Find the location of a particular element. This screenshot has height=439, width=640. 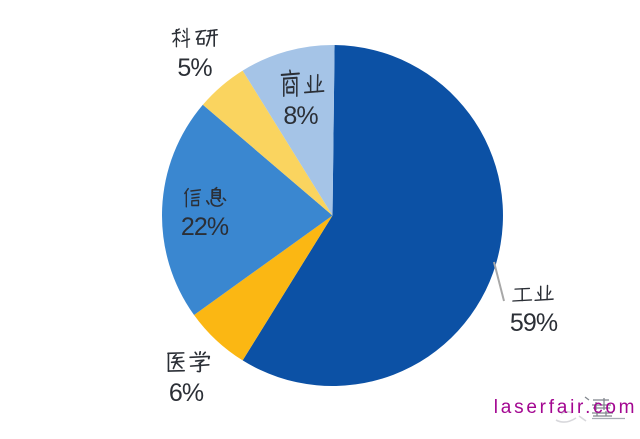

svg-text: 22% is located at coordinates (205, 227).